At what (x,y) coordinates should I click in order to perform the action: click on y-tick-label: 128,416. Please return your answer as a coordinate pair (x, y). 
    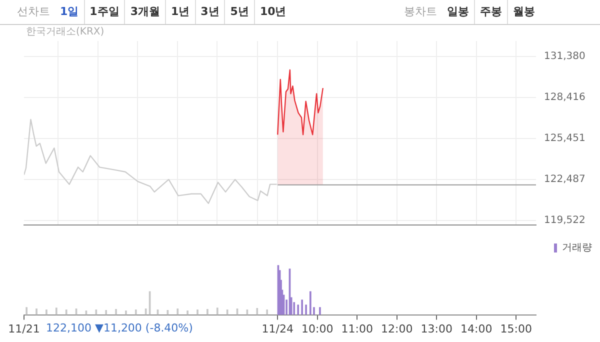
    Looking at the image, I should click on (565, 98).